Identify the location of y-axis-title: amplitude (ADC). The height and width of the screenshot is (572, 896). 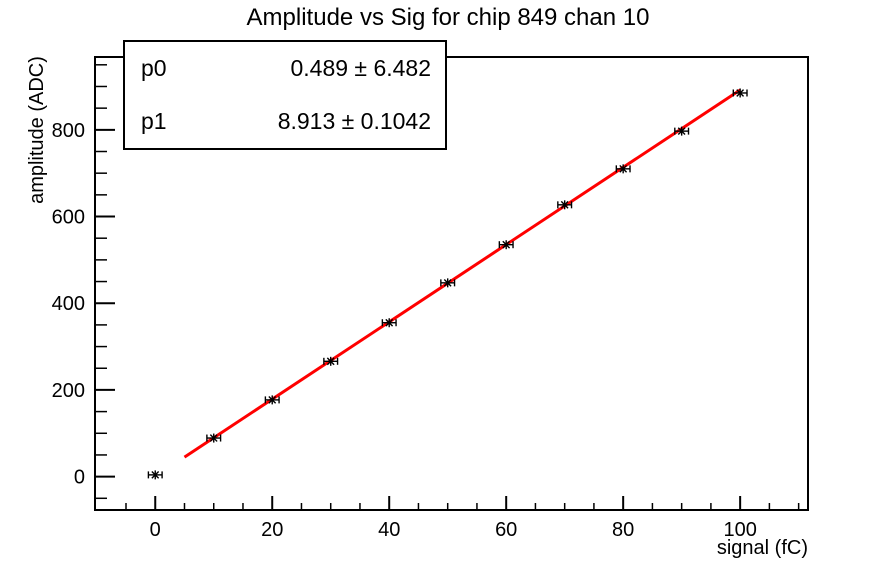
(37, 130).